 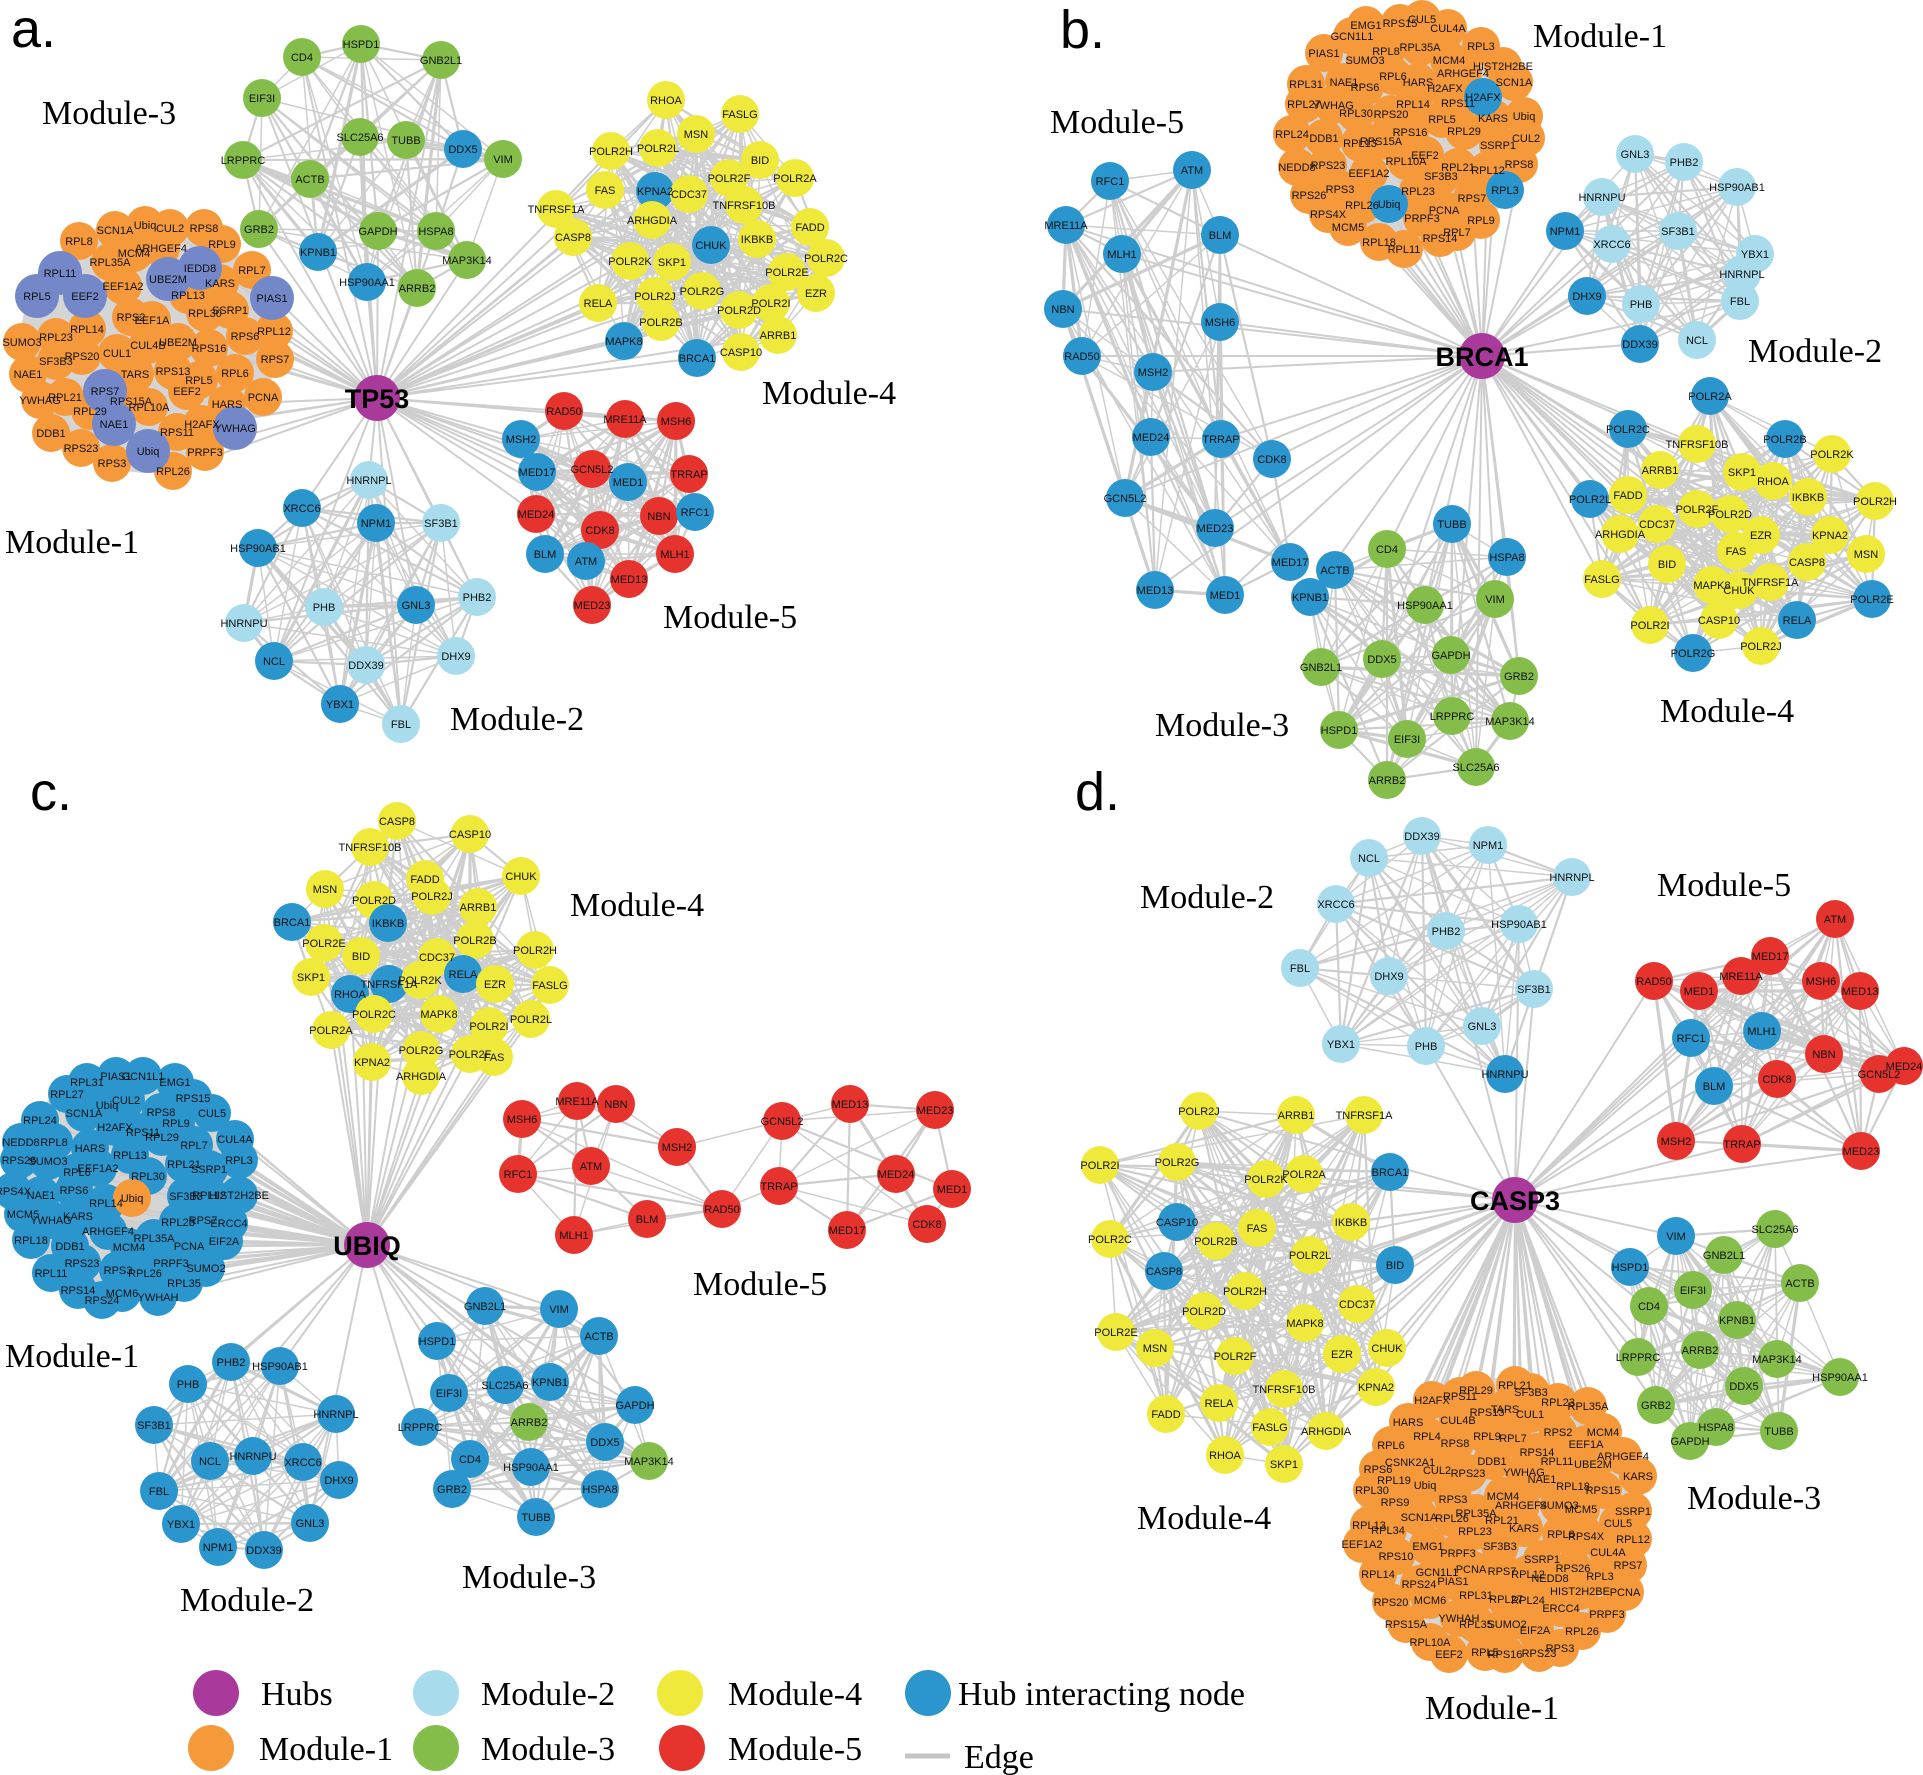 I want to click on svg-text: RFC1, so click(x=1110, y=182).